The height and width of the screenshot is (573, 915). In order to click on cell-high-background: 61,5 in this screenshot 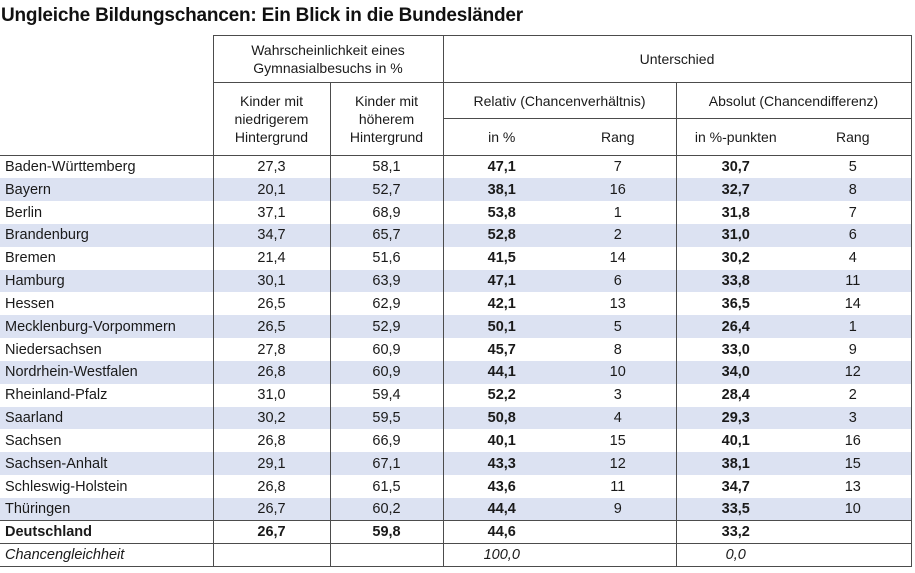, I will do `click(387, 486)`.